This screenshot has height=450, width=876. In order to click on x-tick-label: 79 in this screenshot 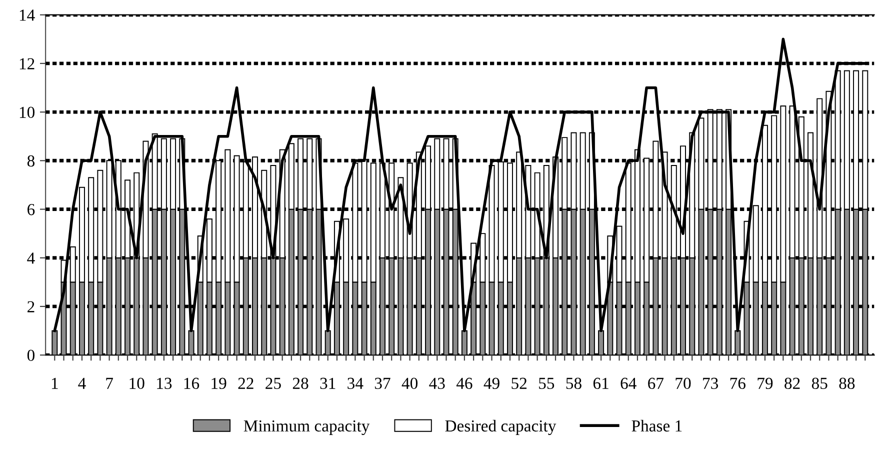, I will do `click(765, 383)`.